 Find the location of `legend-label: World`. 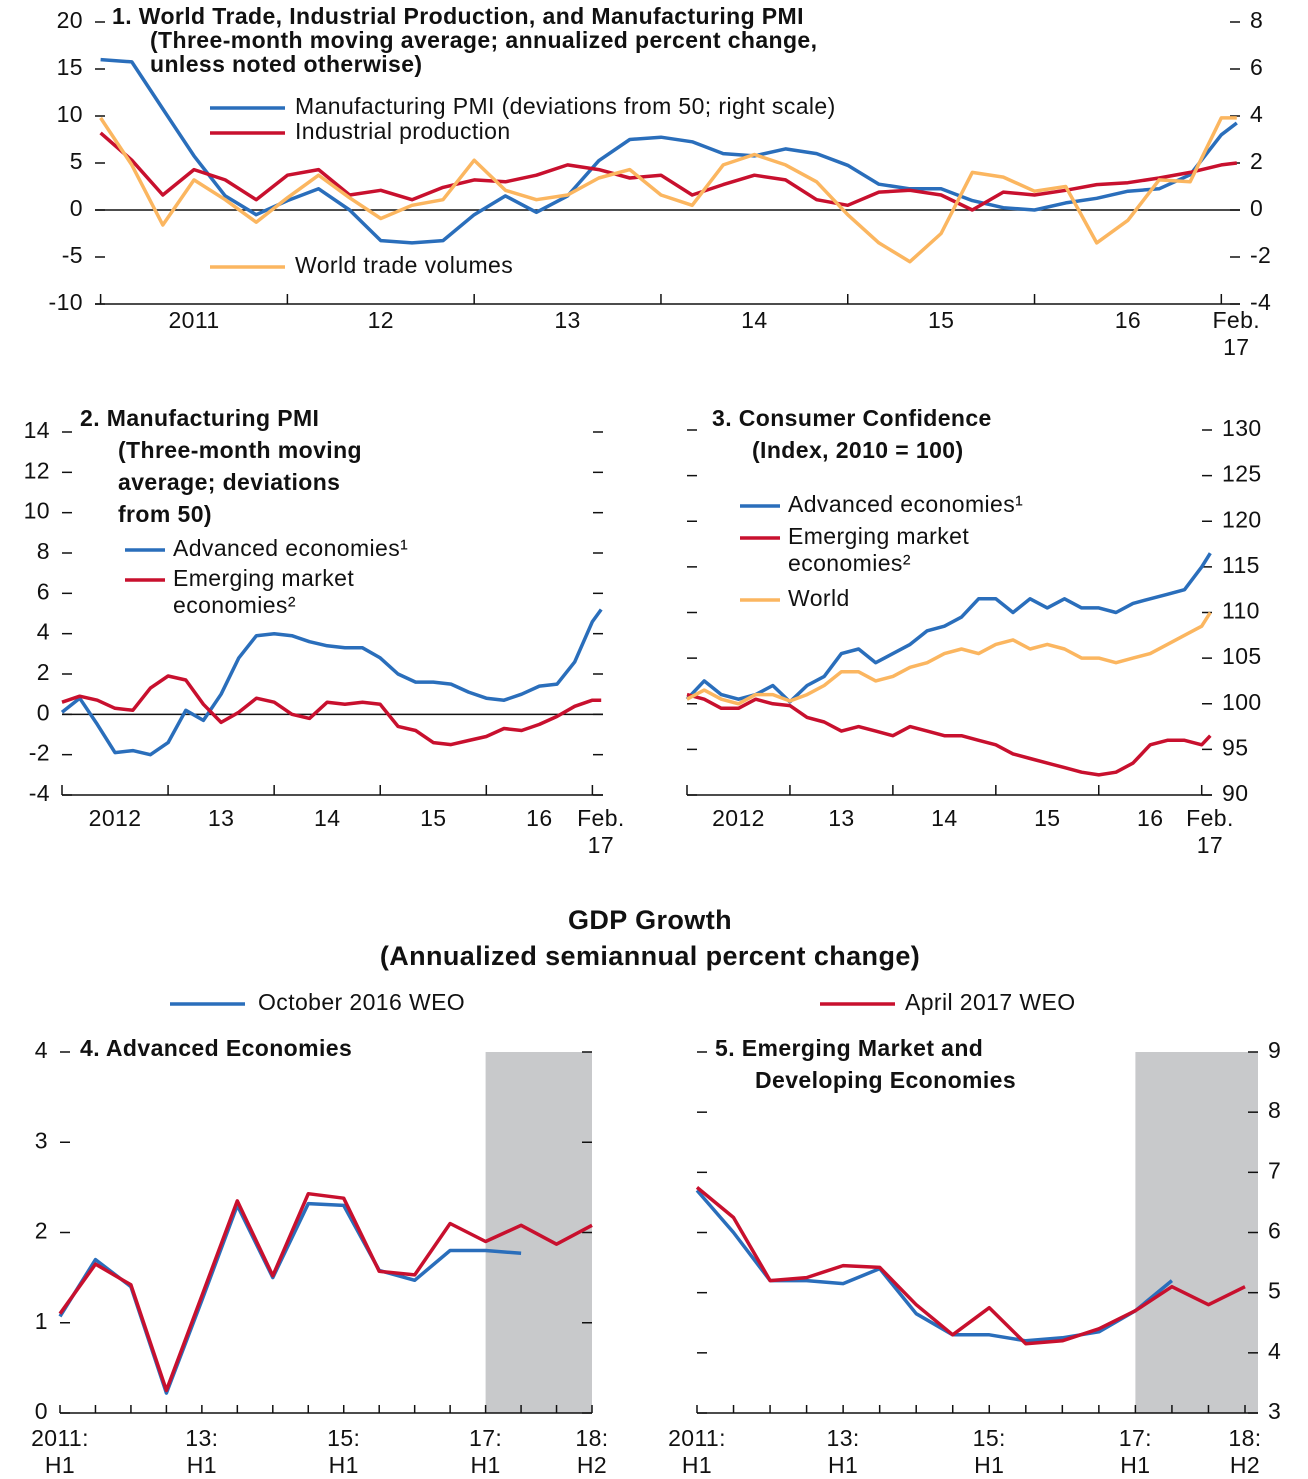

legend-label: World is located at coordinates (819, 598).